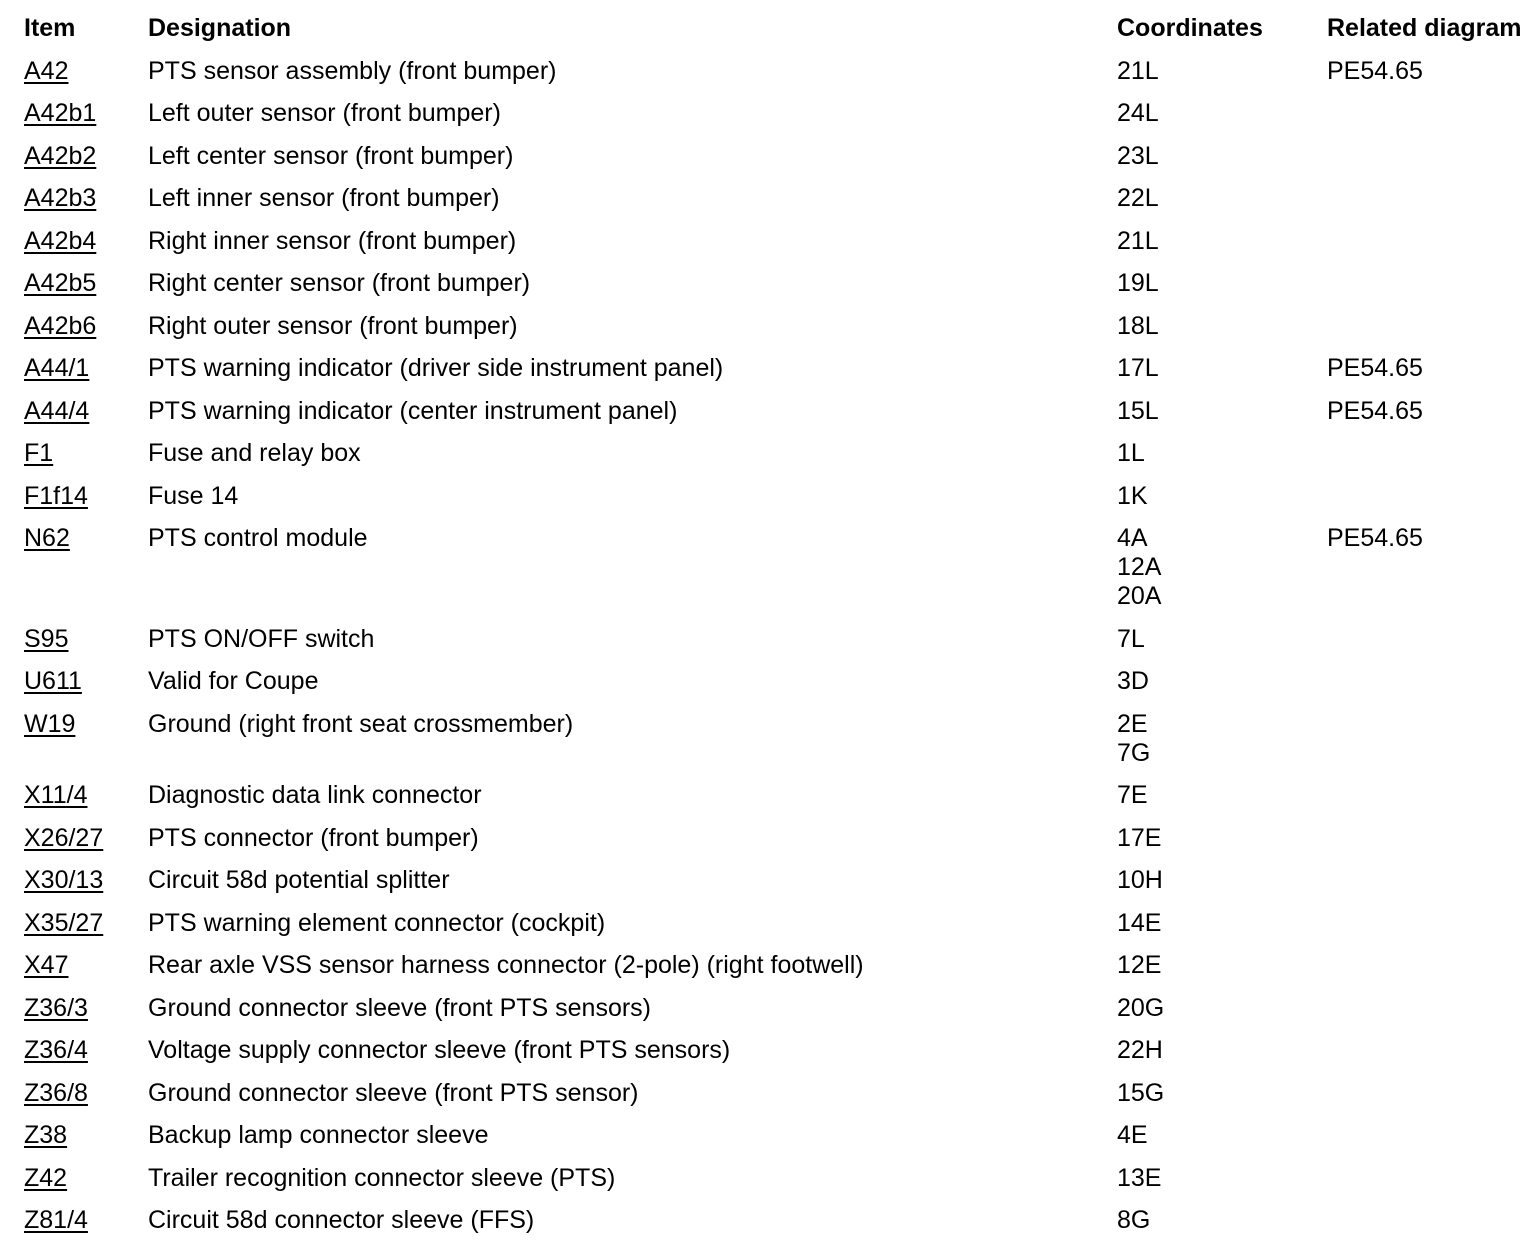 This screenshot has width=1536, height=1248. What do you see at coordinates (1140, 880) in the screenshot?
I see `coordinate-value: 10H` at bounding box center [1140, 880].